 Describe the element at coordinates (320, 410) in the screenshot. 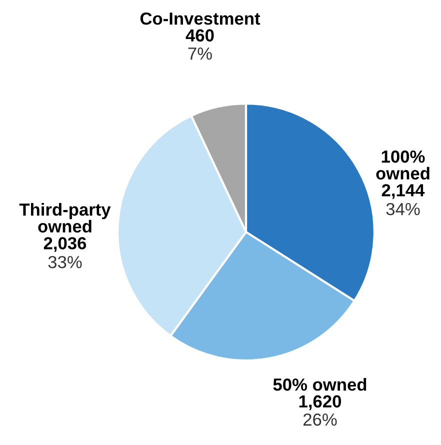

I see `data-label: 1,620 26%` at that location.